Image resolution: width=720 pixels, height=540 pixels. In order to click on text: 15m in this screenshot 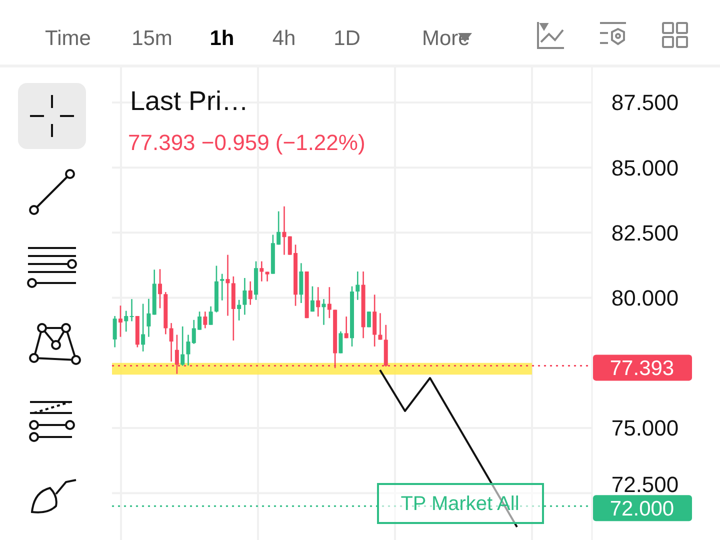, I will do `click(152, 38)`.